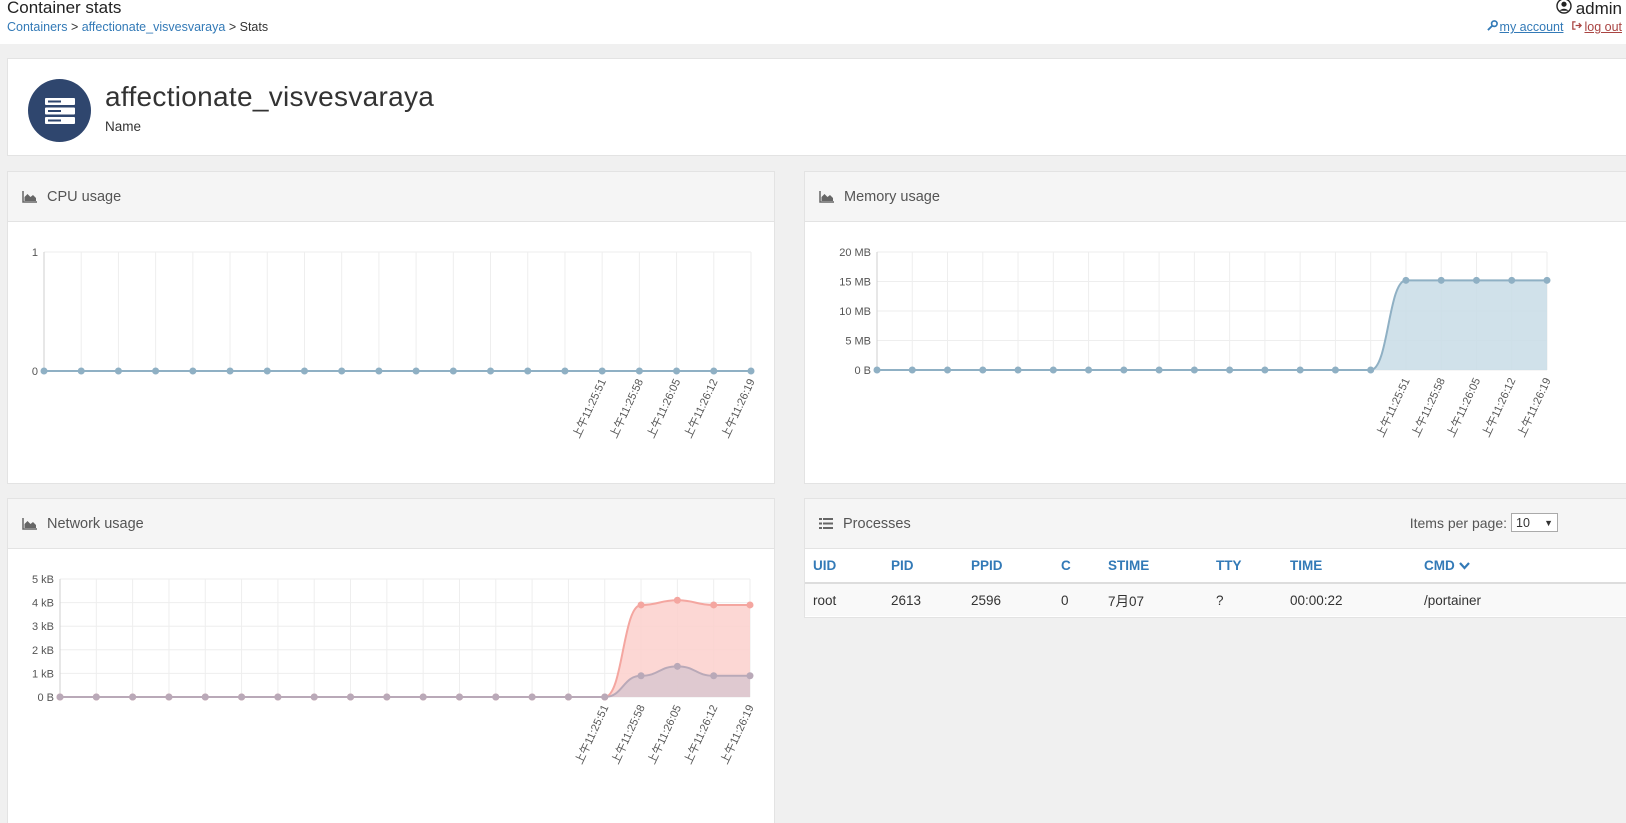 The height and width of the screenshot is (823, 1626). What do you see at coordinates (1076, 599) in the screenshot?
I see `cell-c: 0` at bounding box center [1076, 599].